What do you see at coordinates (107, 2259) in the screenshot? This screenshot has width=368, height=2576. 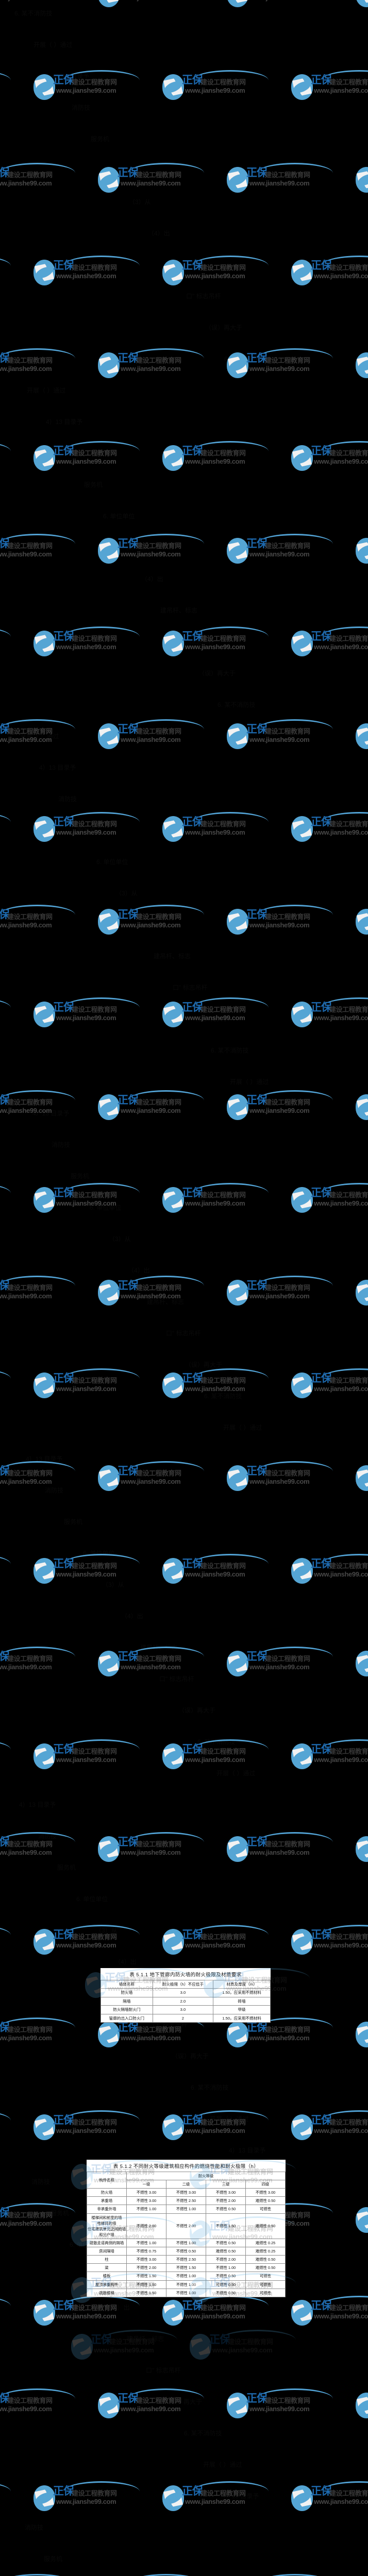 I see `row-label-cell: 柱` at bounding box center [107, 2259].